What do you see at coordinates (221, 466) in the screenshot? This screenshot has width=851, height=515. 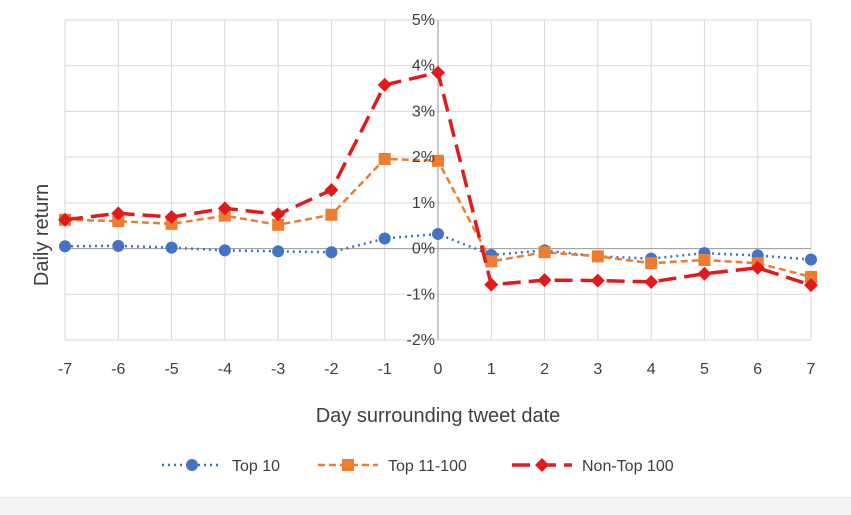 I see `legend-item: Top 10` at bounding box center [221, 466].